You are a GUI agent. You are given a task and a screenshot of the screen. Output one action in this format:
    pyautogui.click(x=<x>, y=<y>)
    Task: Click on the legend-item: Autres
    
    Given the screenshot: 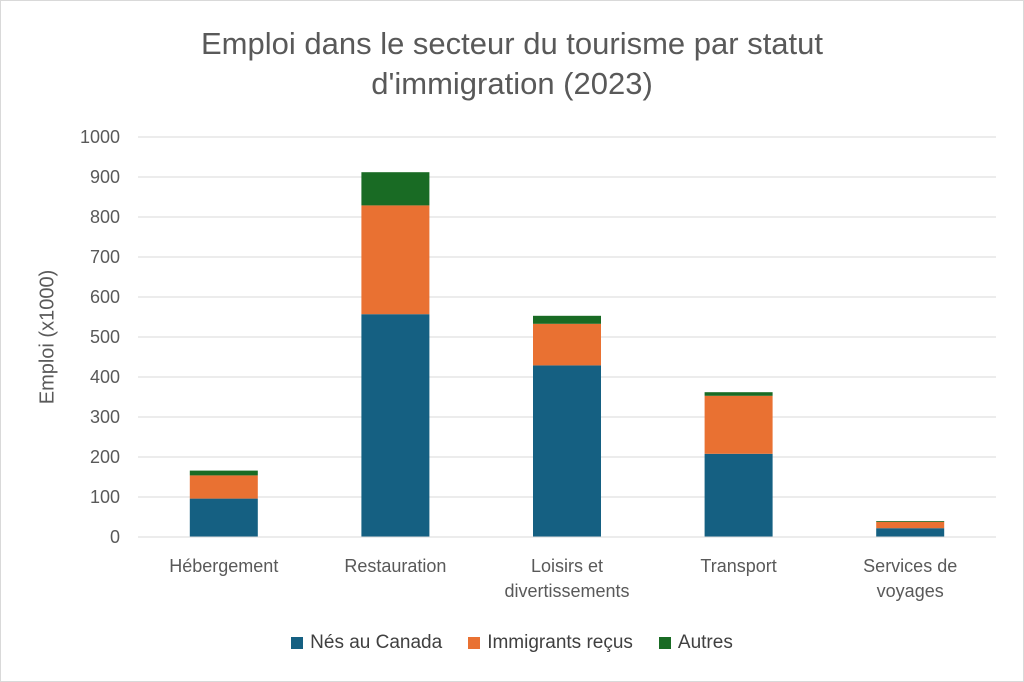 What is the action you would take?
    pyautogui.click(x=695, y=643)
    